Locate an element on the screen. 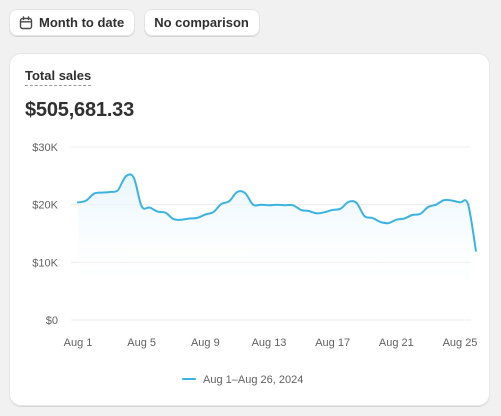 Image resolution: width=501 pixels, height=416 pixels. legend: Aug 1–Aug 26, 2024 is located at coordinates (242, 380).